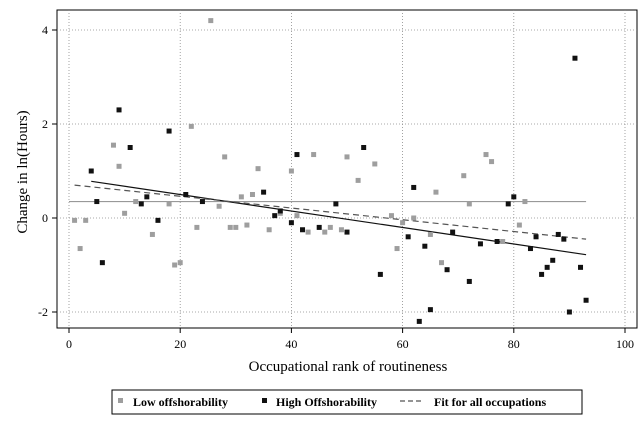 The height and width of the screenshot is (422, 643). I want to click on x-tick-label: 0, so click(69, 344).